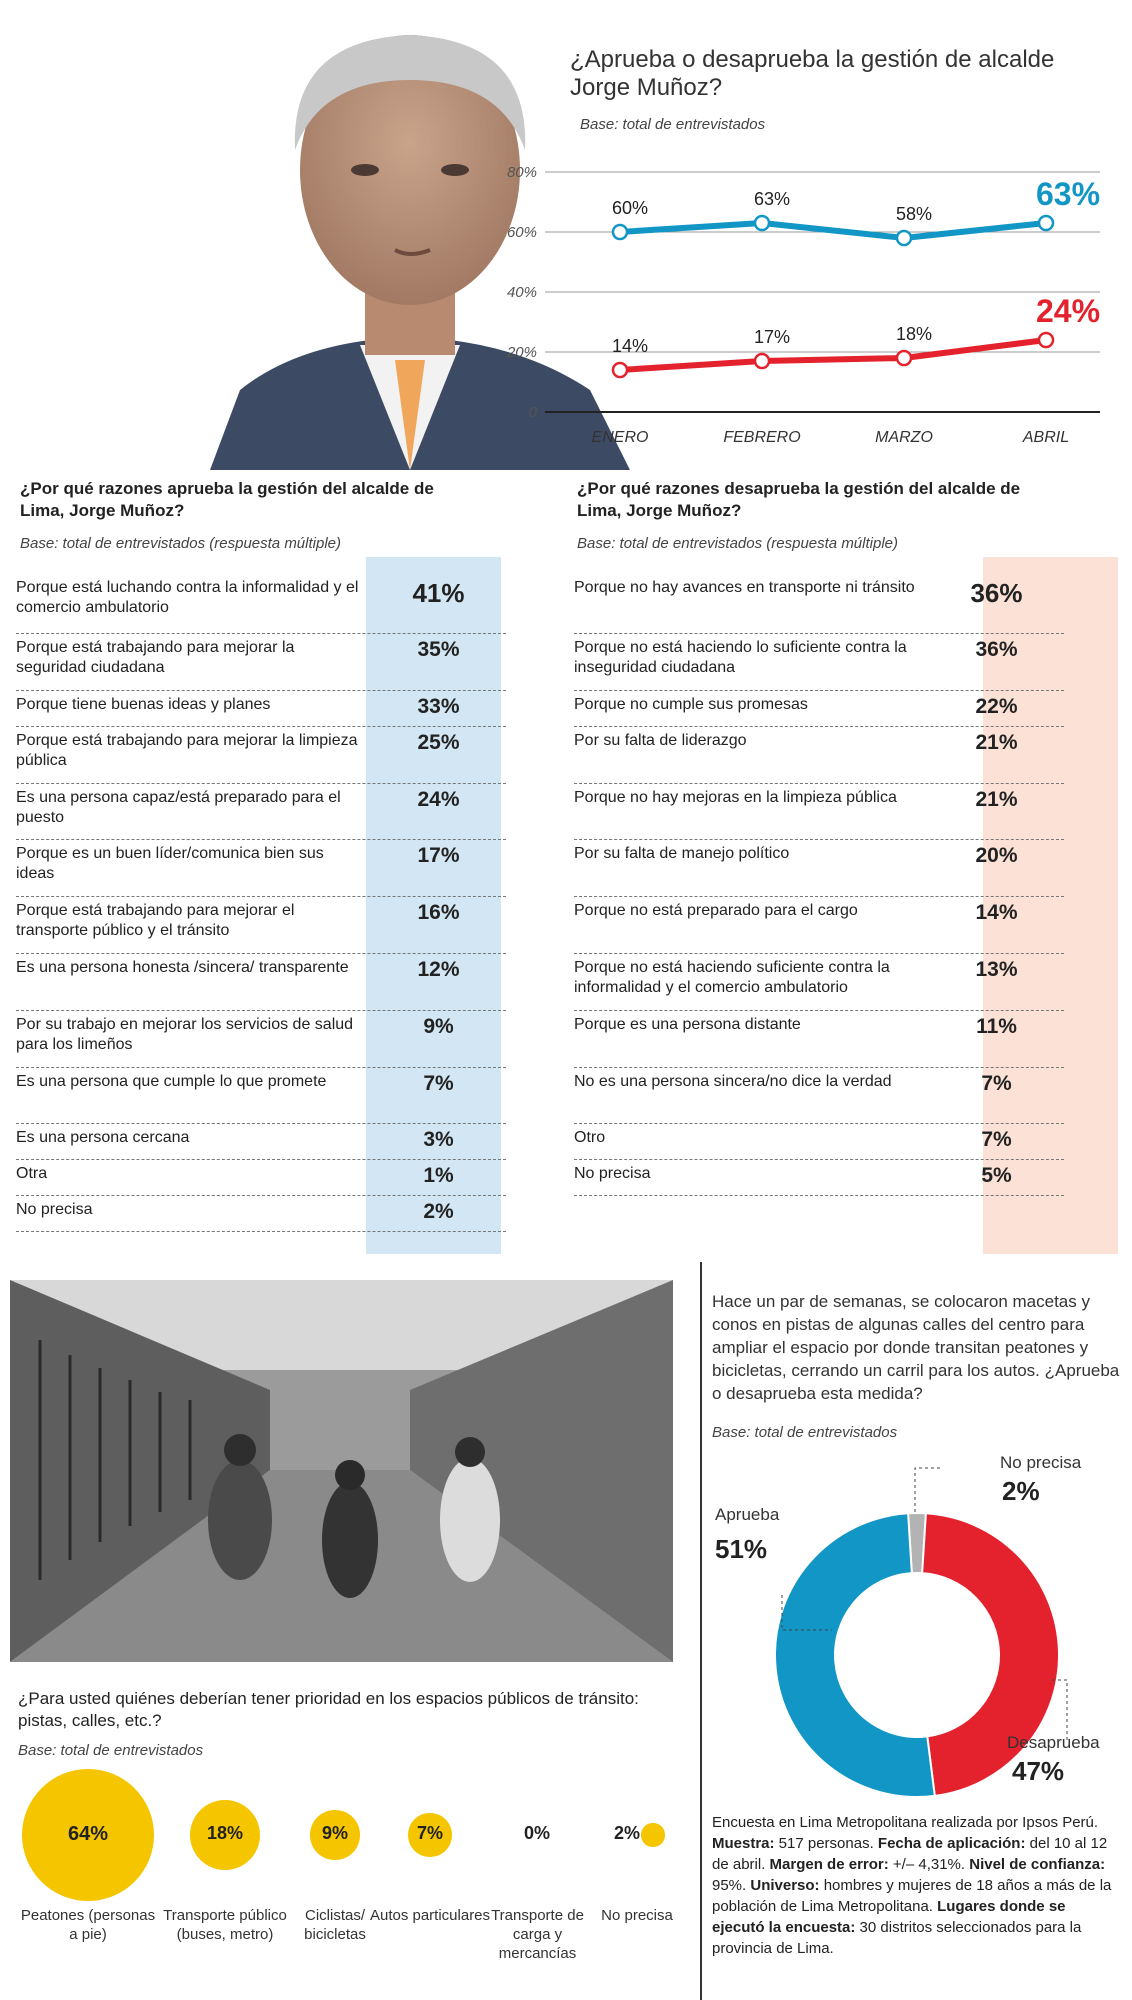 This screenshot has width=1132, height=2000. I want to click on priority-base: Base: total de entrevistados, so click(111, 1750).